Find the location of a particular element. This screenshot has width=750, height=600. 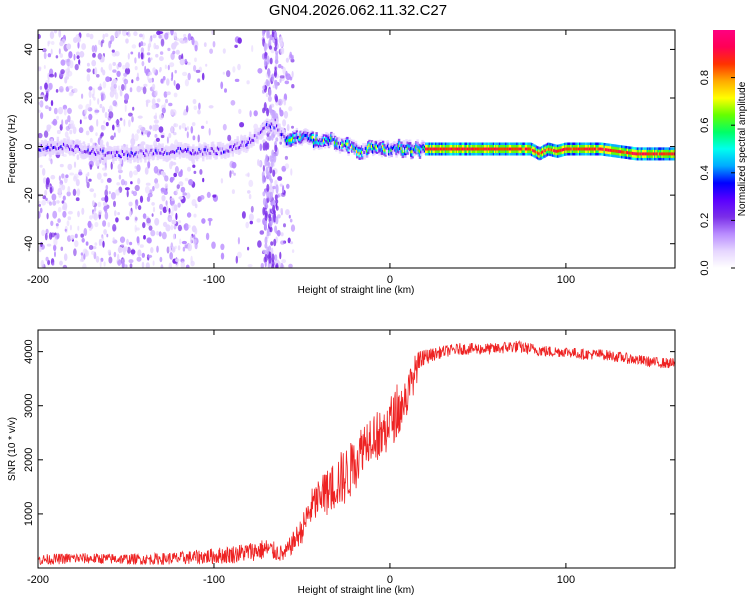

colorbar-gradient is located at coordinates (724, 149).